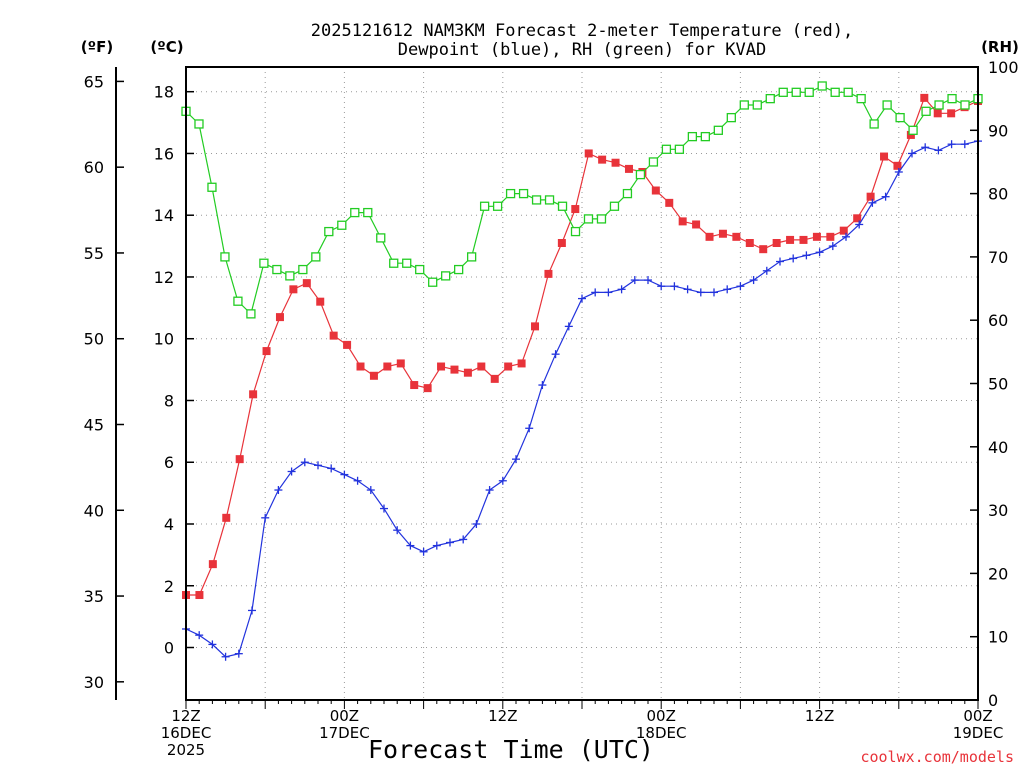 This screenshot has height=768, width=1024. What do you see at coordinates (998, 637) in the screenshot?
I see `rh-tick-label: 10` at bounding box center [998, 637].